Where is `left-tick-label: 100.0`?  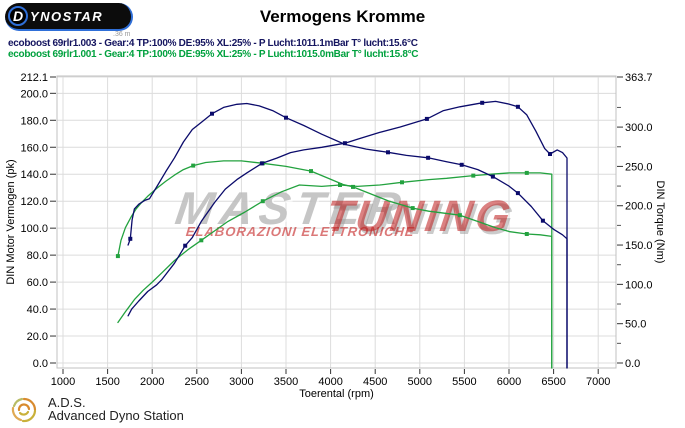
left-tick-label: 100.0 is located at coordinates (34, 229).